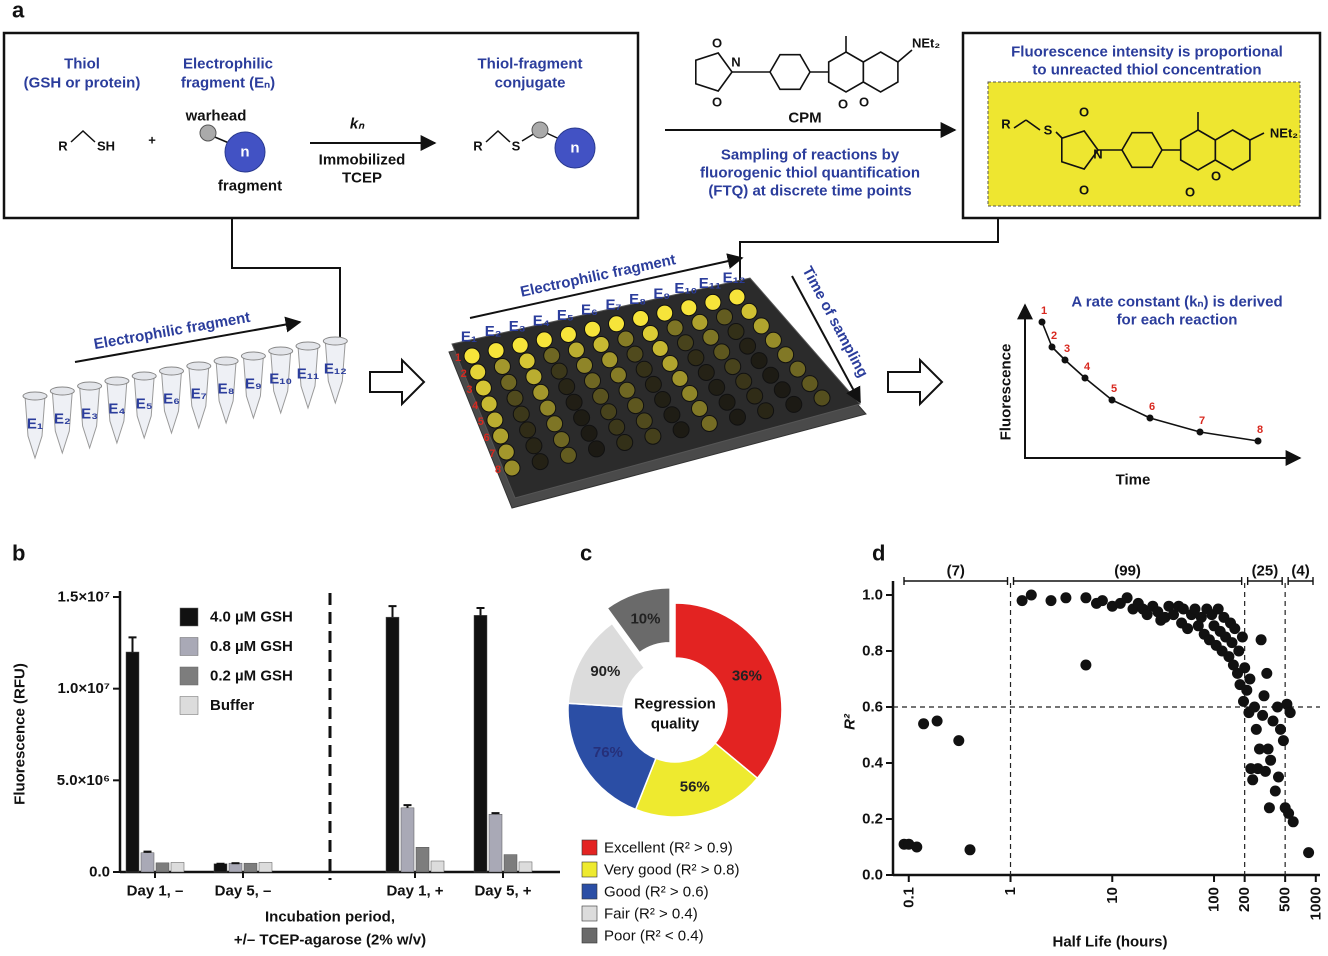 The image size is (1328, 956). Describe the element at coordinates (475, 406) in the screenshot. I see `plate-row-label: 4` at that location.